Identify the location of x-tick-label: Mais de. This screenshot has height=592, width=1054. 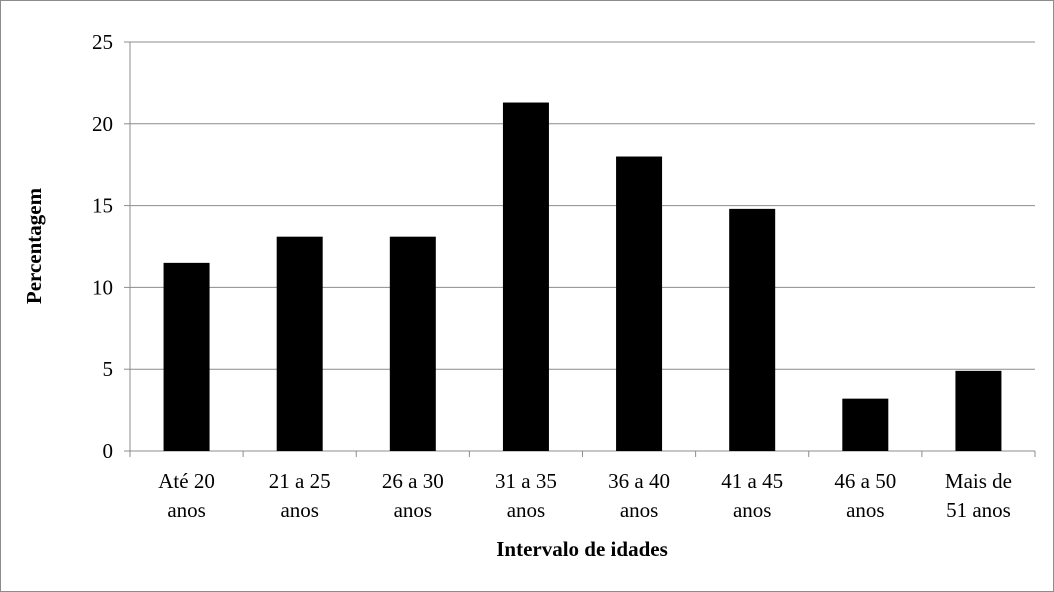
(978, 481).